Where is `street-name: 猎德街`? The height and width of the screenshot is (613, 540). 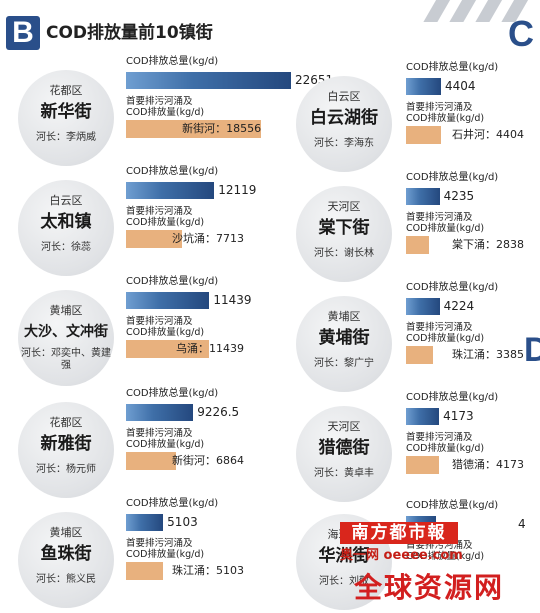 street-name: 猎德街 is located at coordinates (344, 448).